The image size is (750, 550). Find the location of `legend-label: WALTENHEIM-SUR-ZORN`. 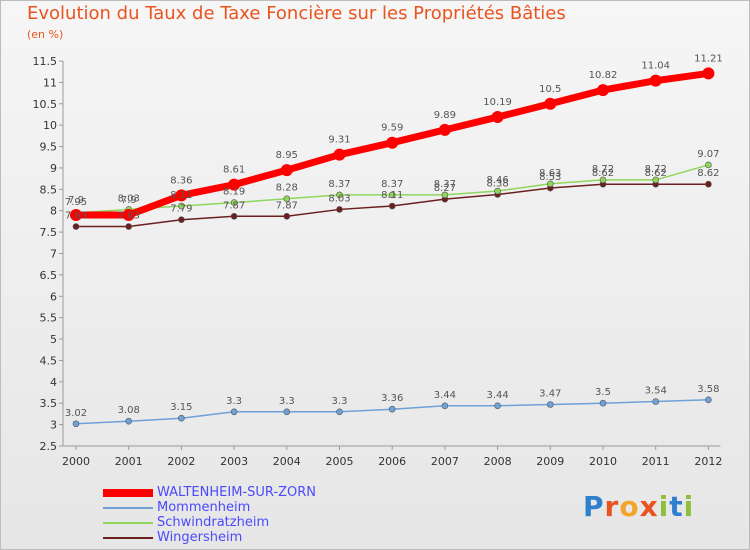

legend-label: WALTENHEIM-SUR-ZORN is located at coordinates (236, 492).